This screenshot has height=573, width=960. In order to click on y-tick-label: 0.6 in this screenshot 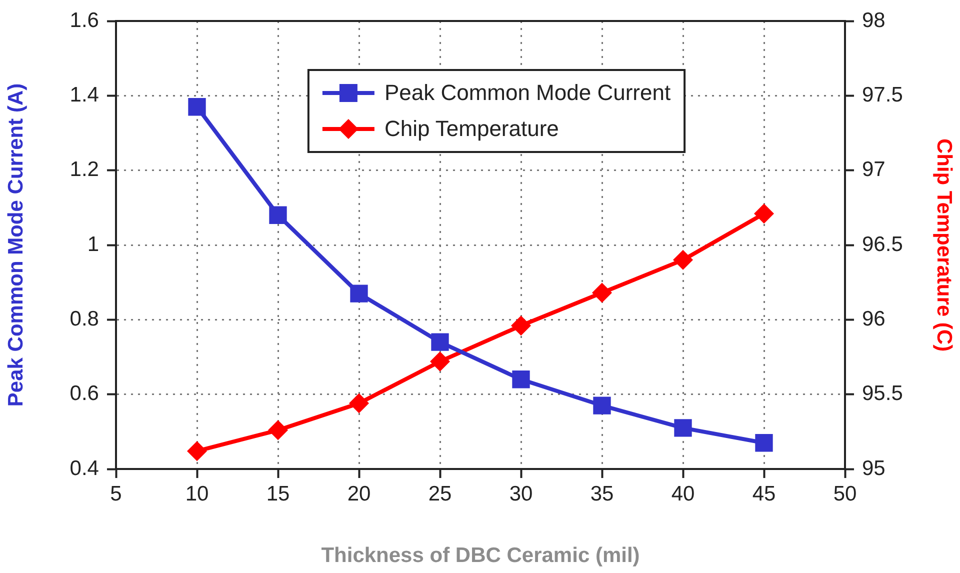, I will do `click(84, 394)`.